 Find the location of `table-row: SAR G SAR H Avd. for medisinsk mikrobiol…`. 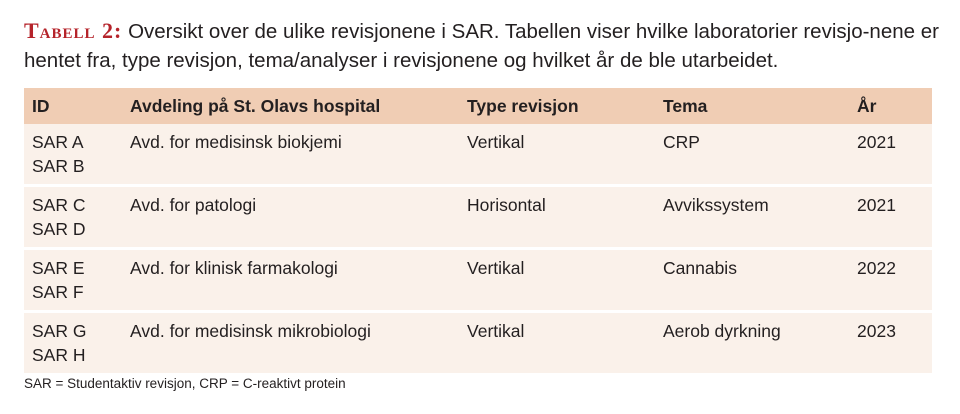

table-row: SAR G SAR H Avd. for medisinsk mikrobiol… is located at coordinates (478, 341).